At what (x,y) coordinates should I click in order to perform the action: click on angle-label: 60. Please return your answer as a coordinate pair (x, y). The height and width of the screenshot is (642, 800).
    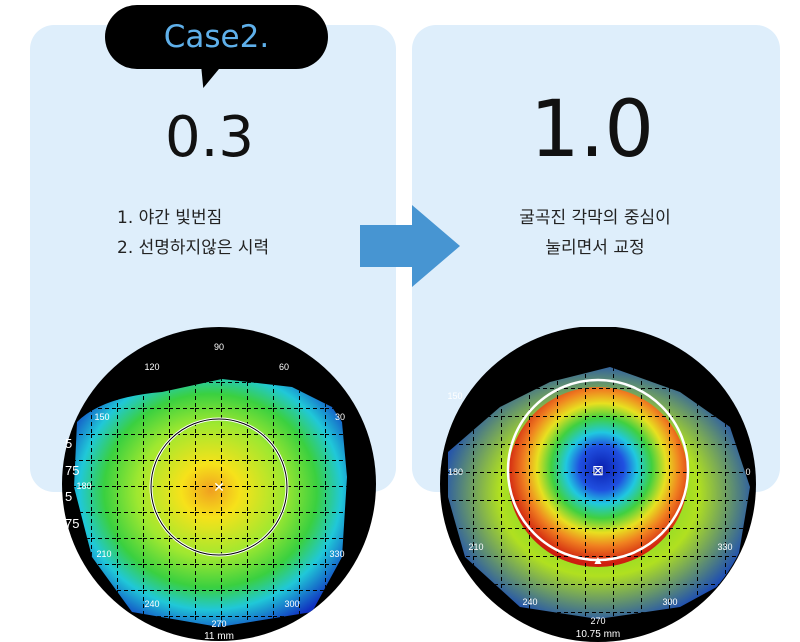
    Looking at the image, I should click on (284, 367).